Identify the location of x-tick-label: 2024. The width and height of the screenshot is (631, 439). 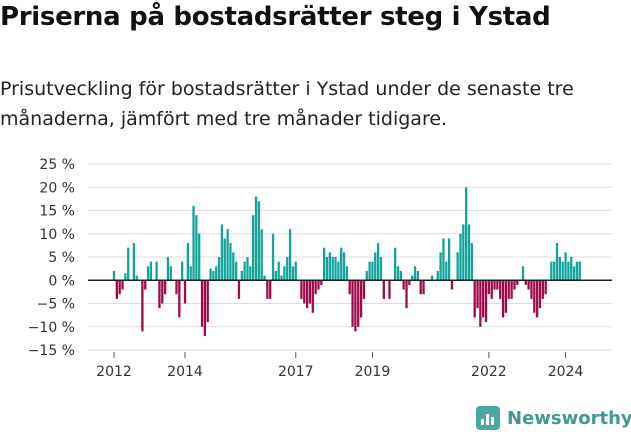
(566, 372).